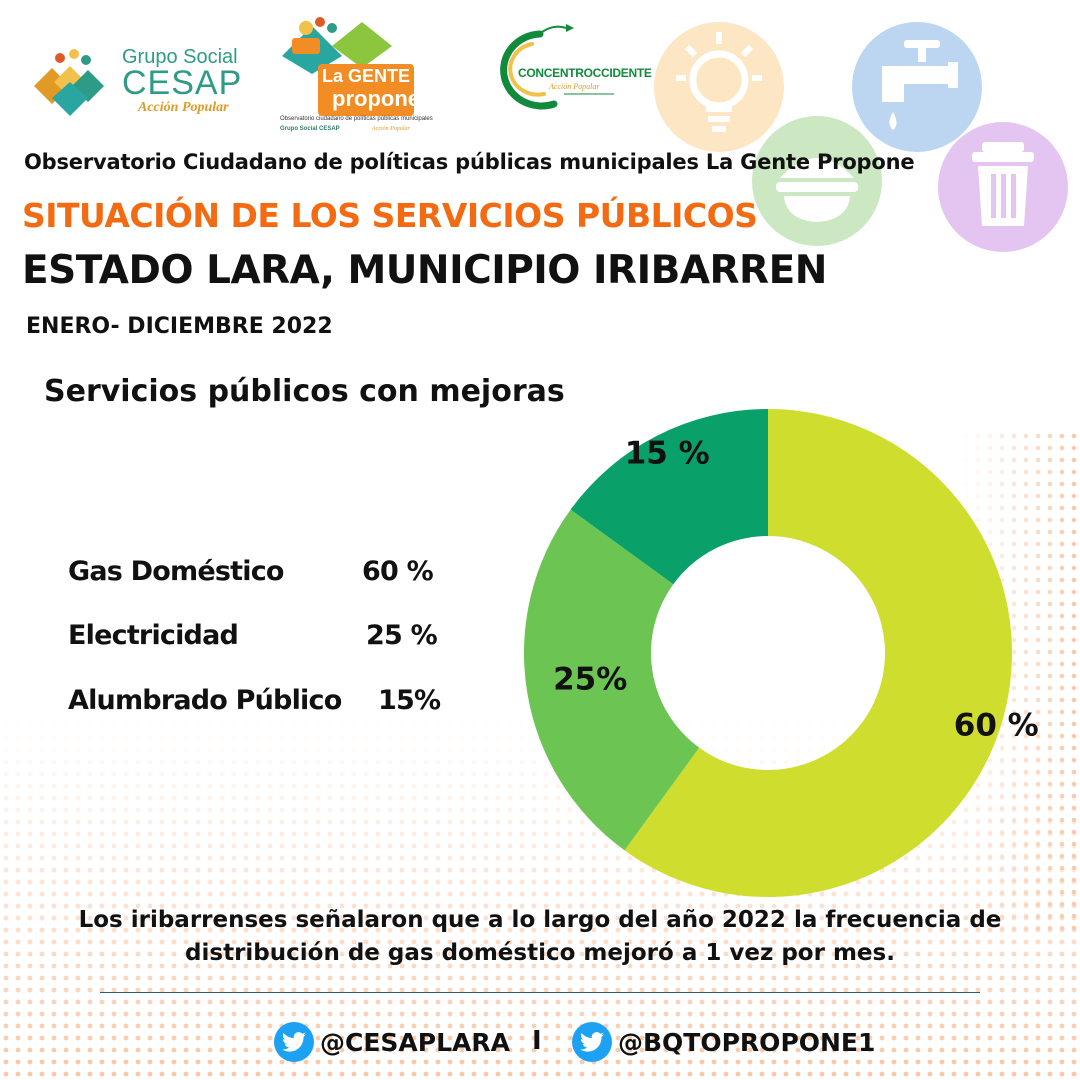 This screenshot has height=1080, width=1080. Describe the element at coordinates (183, 107) in the screenshot. I see `cesap-logo-line3: Acción Popular` at that location.